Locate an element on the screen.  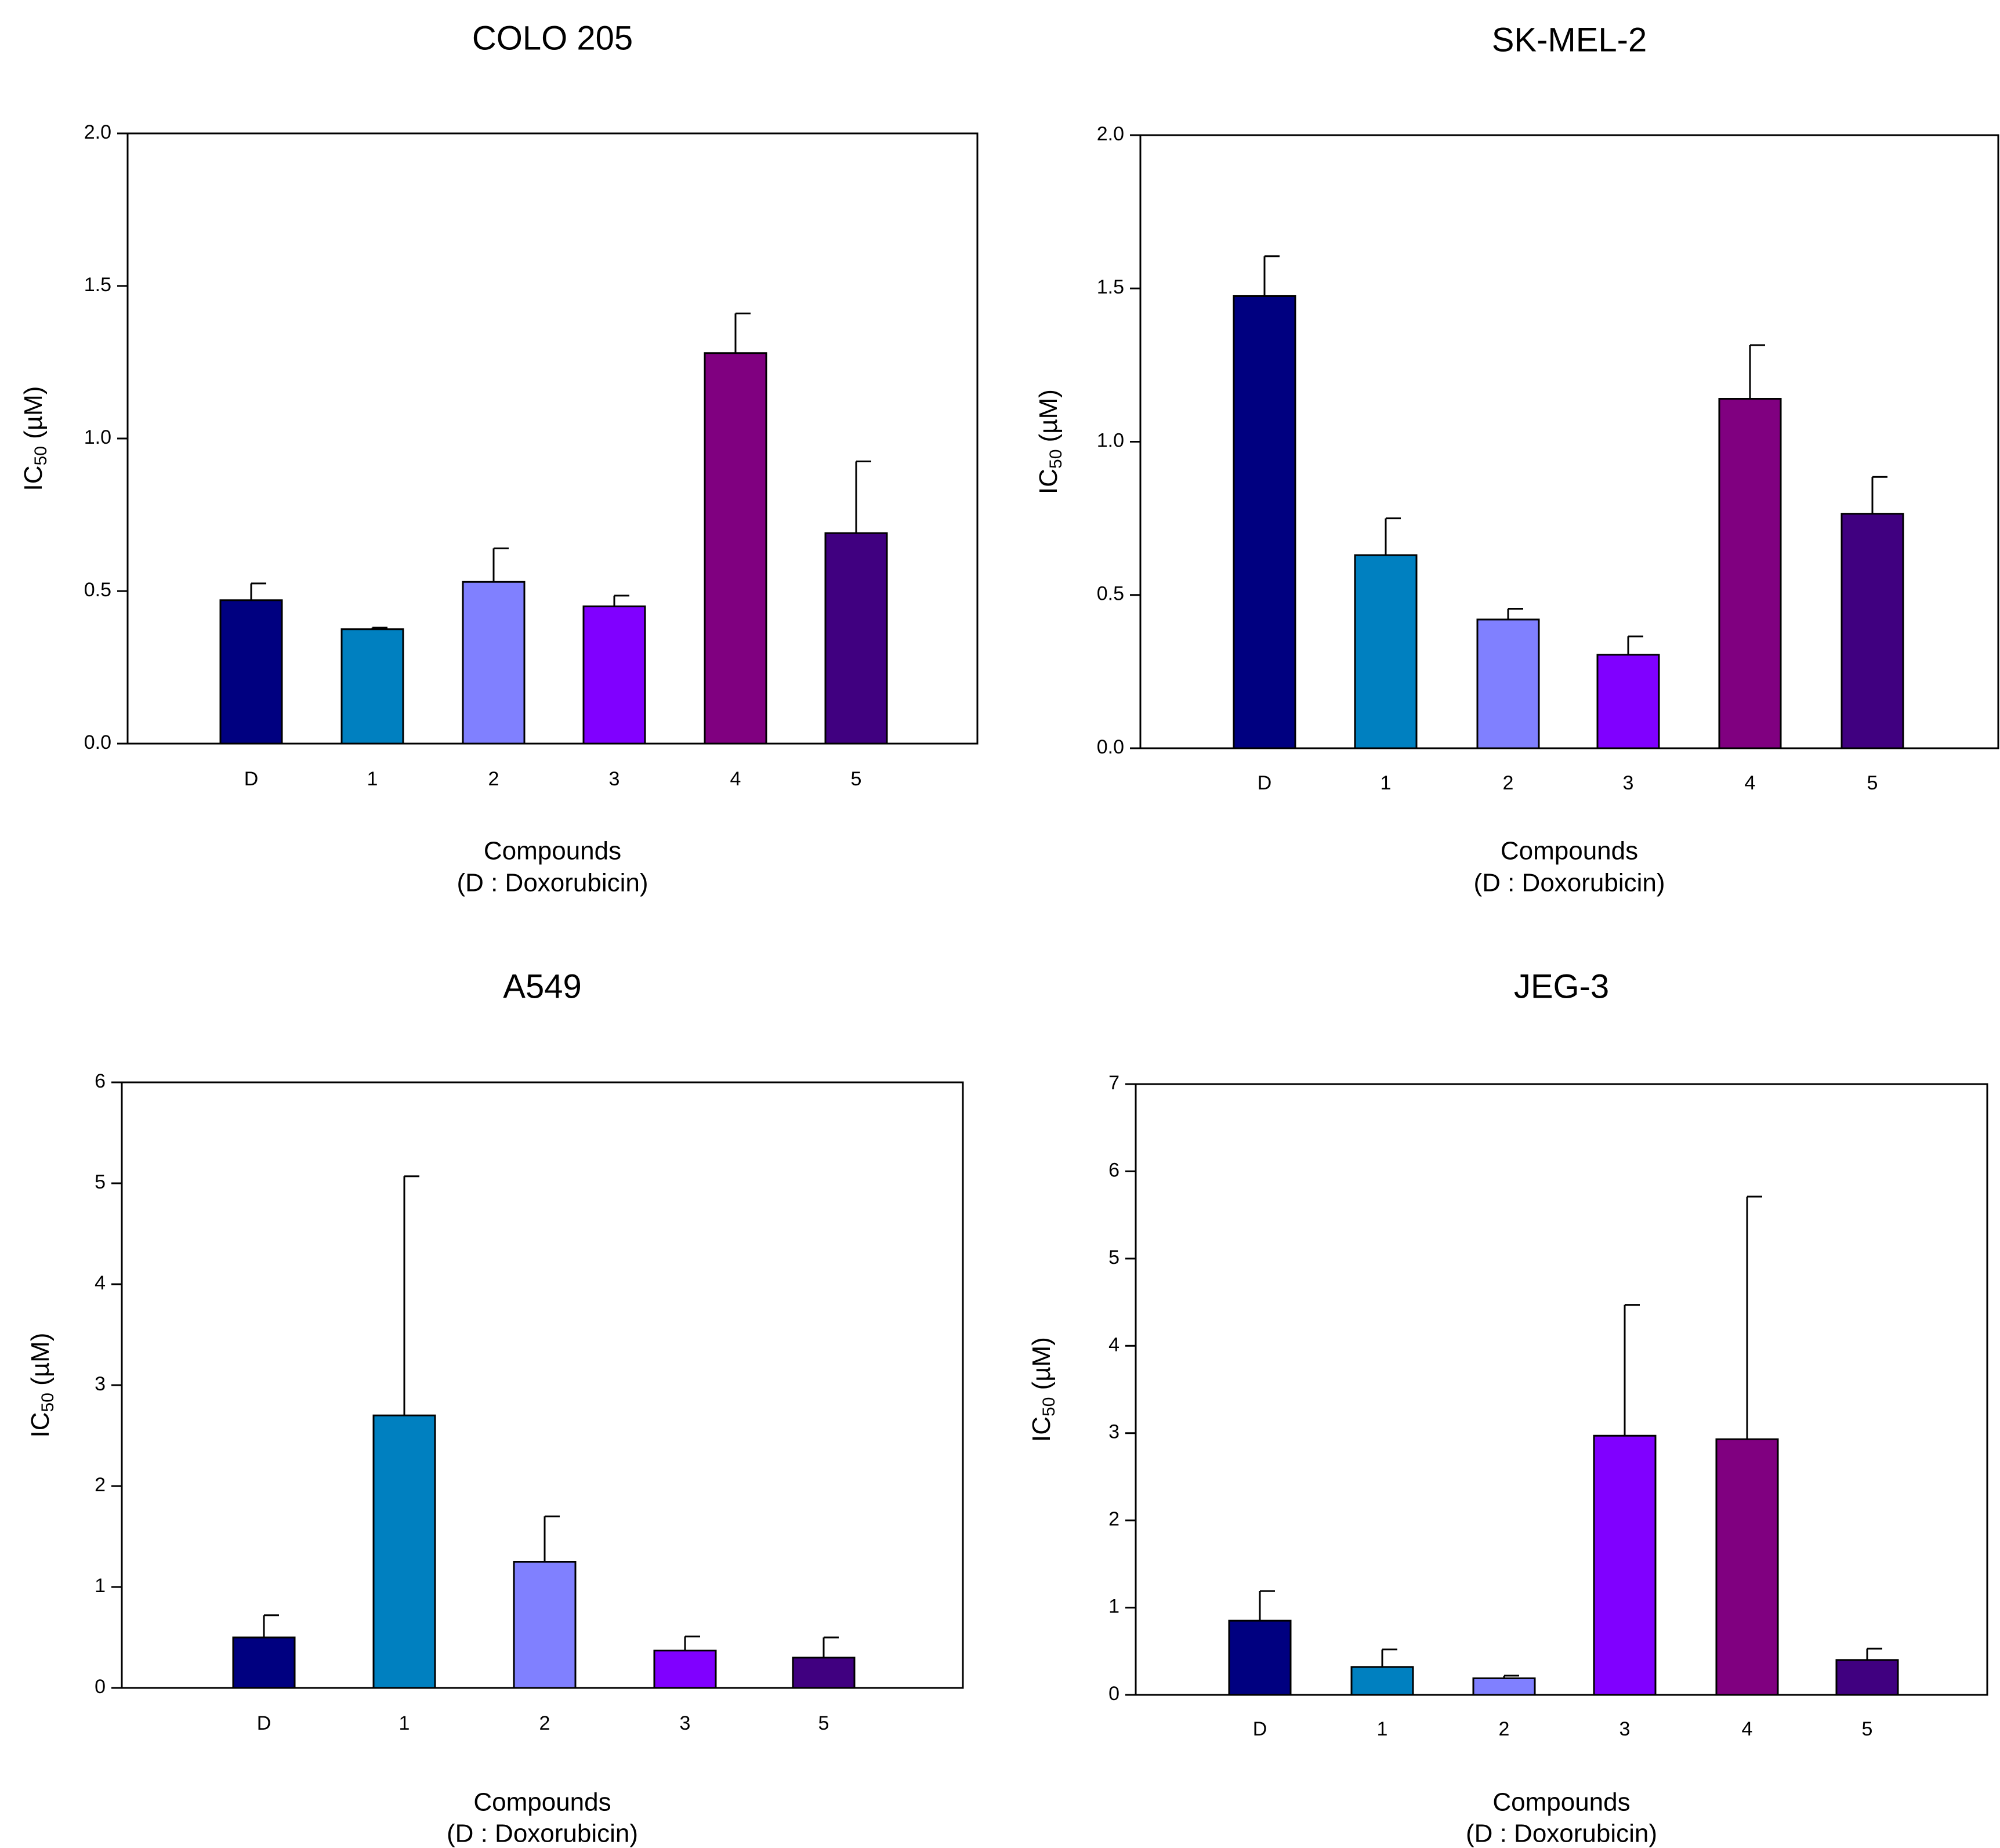
chart-title: JEG-3 is located at coordinates (1561, 986).